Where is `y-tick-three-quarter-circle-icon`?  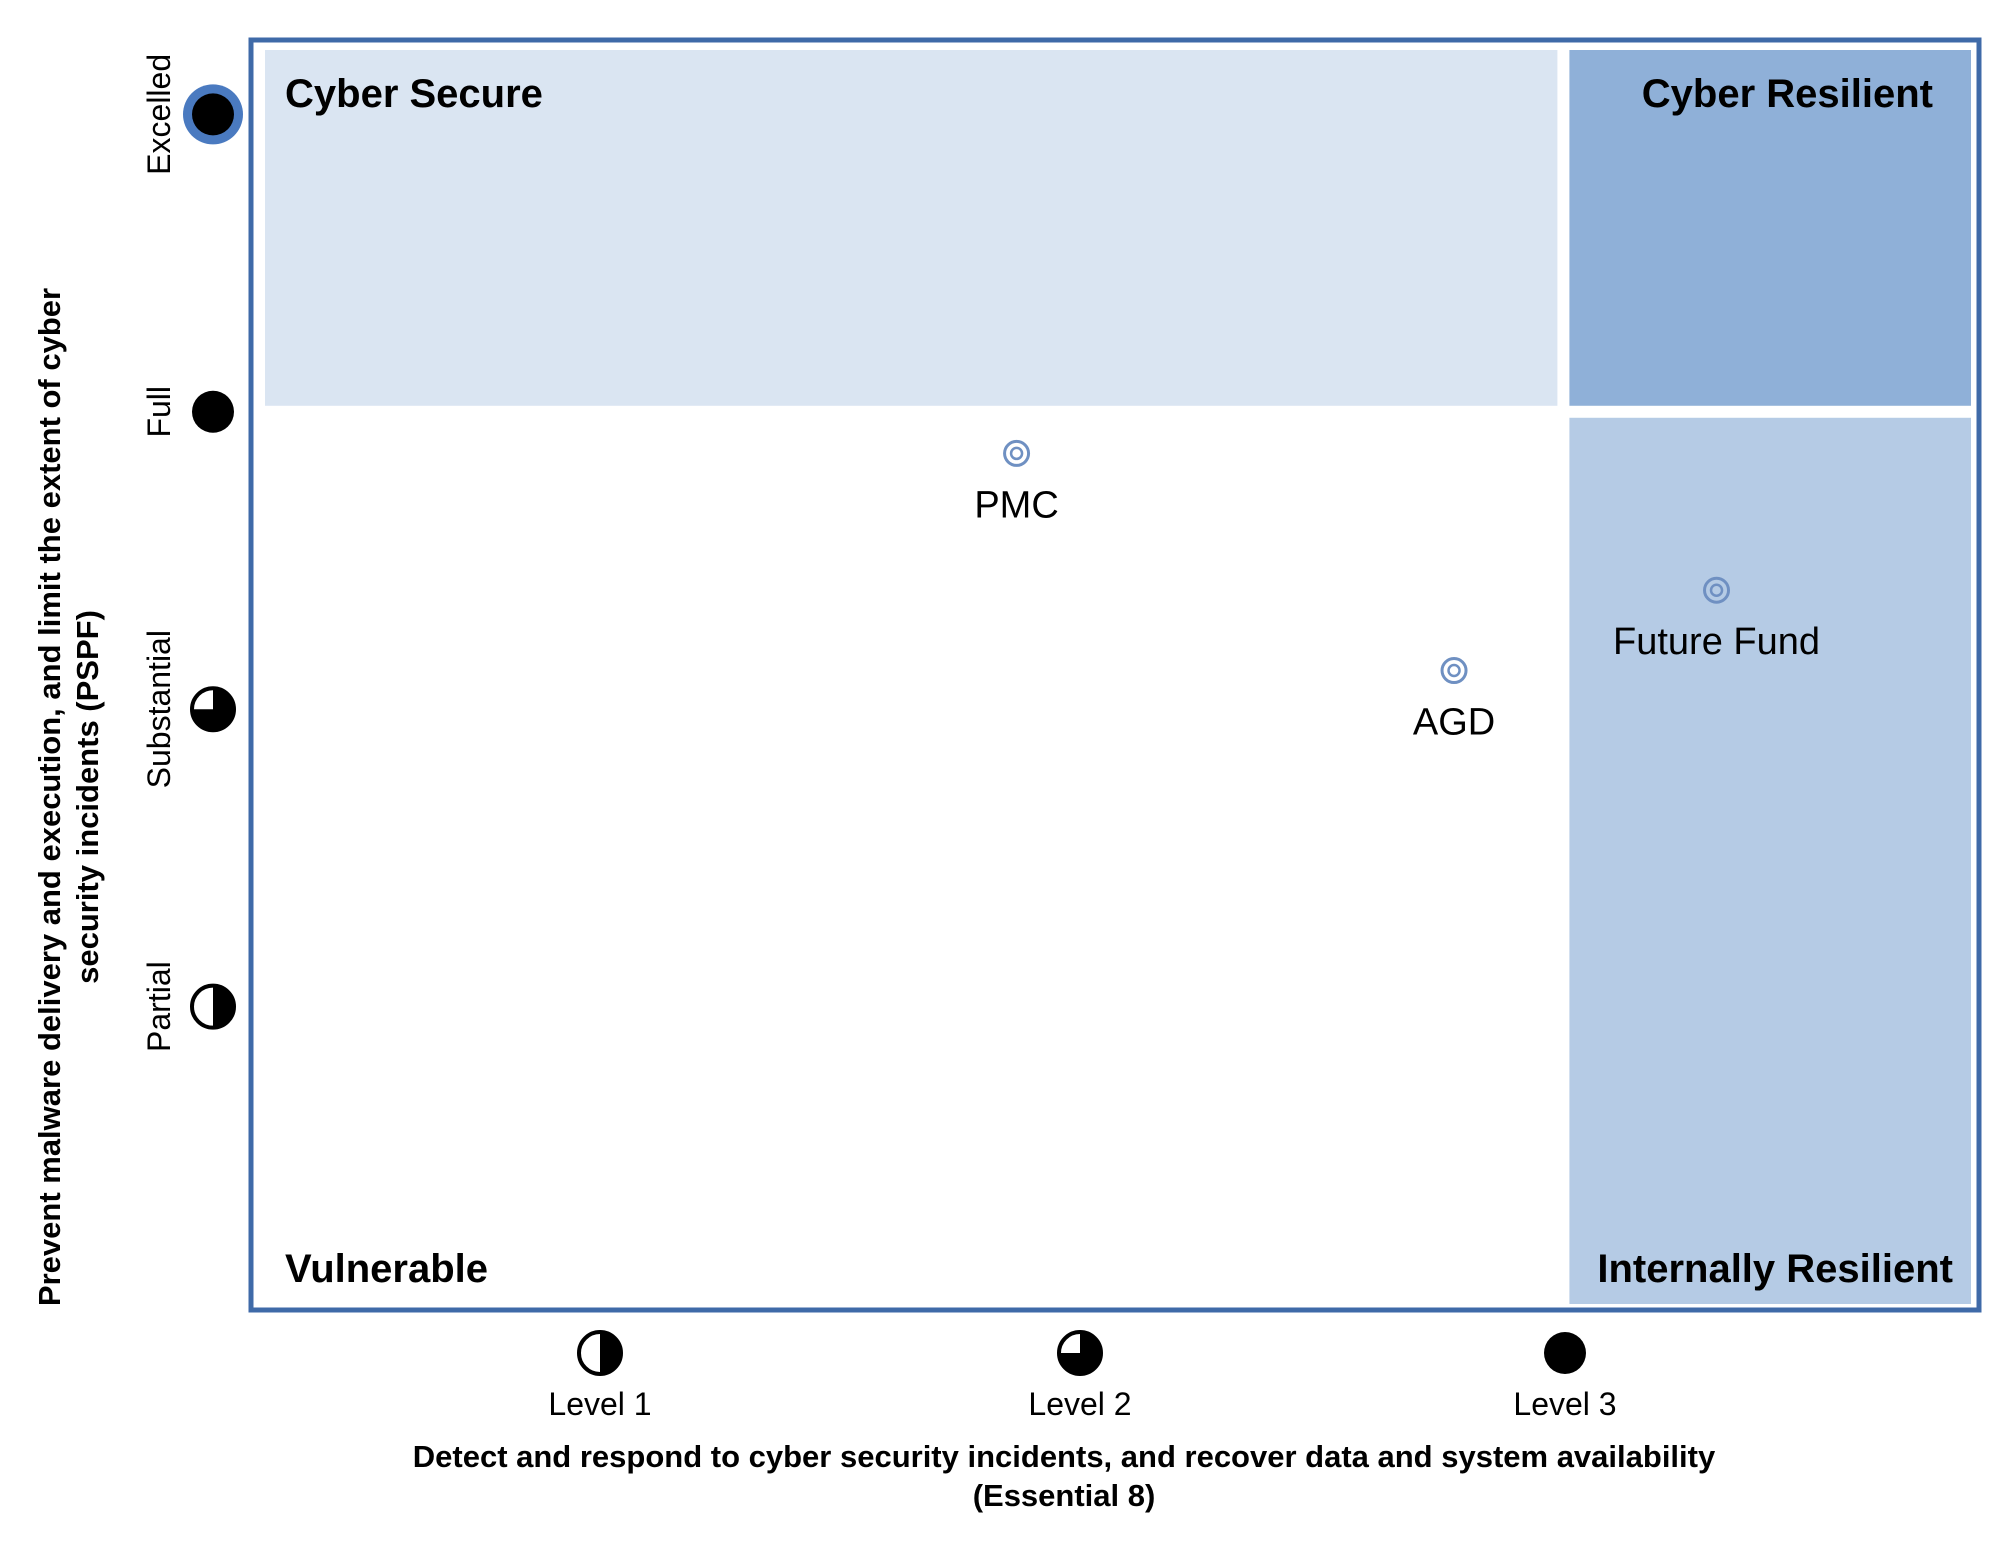 y-tick-three-quarter-circle-icon is located at coordinates (213, 709).